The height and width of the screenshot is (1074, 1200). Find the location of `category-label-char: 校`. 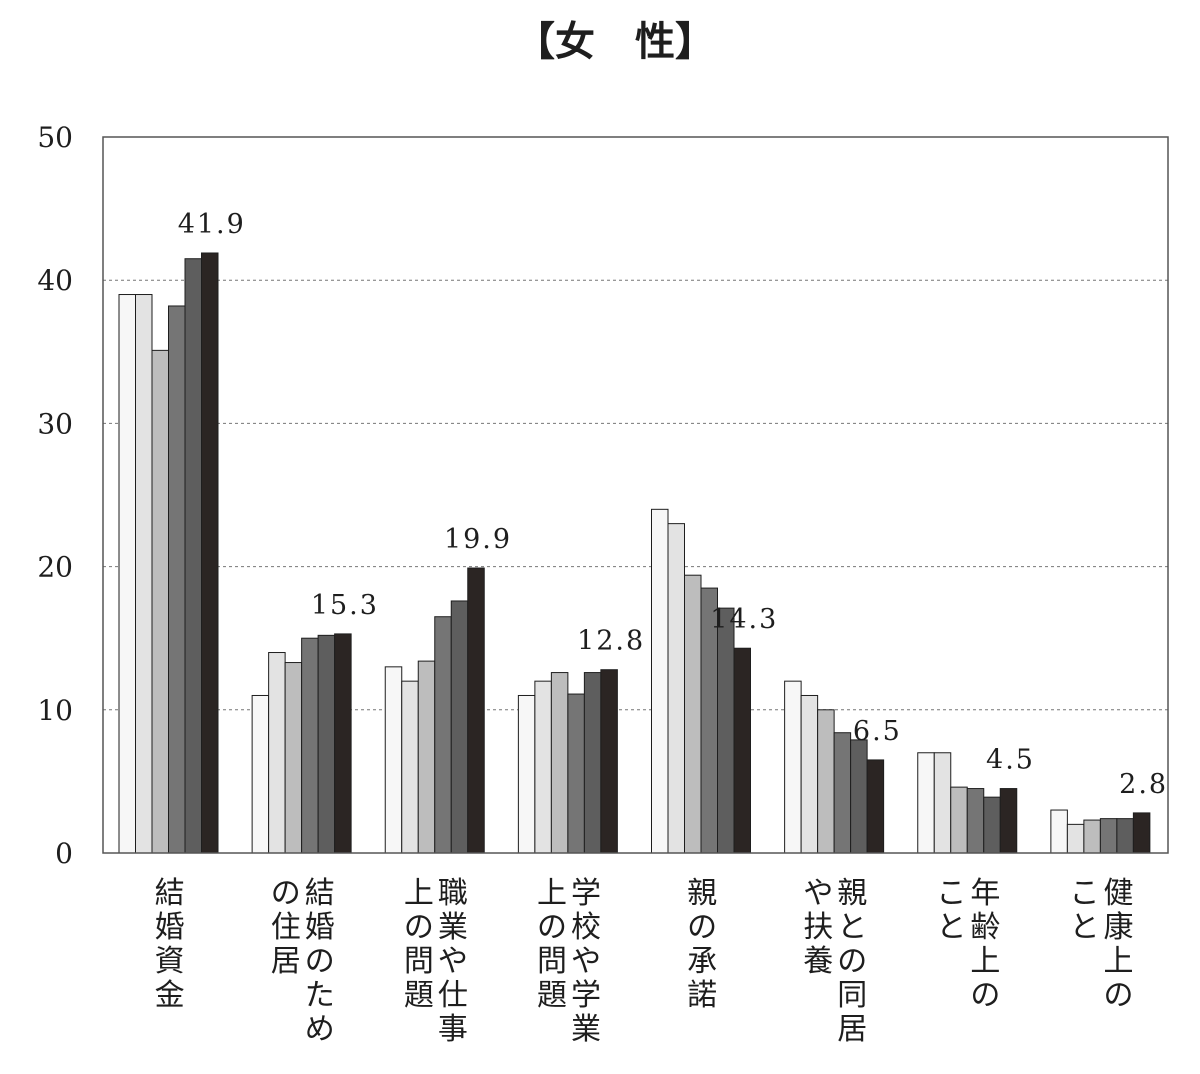

category-label-char: 校 is located at coordinates (586, 927).